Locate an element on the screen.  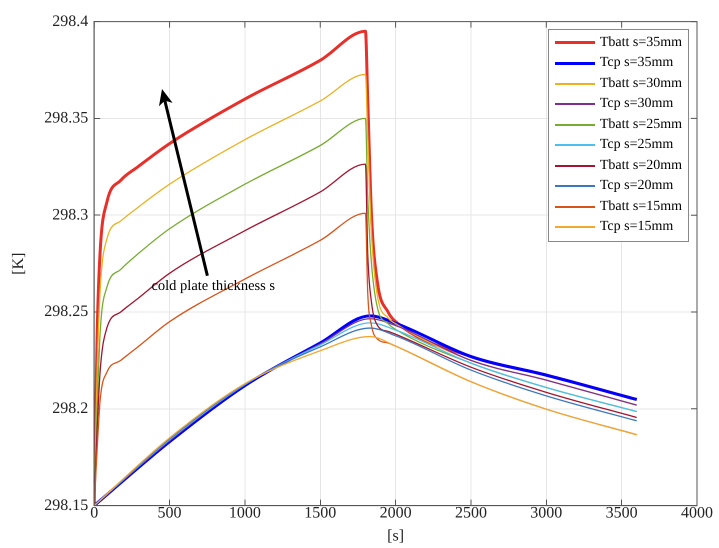
legend-label: Tbatt s=20mm is located at coordinates (641, 165).